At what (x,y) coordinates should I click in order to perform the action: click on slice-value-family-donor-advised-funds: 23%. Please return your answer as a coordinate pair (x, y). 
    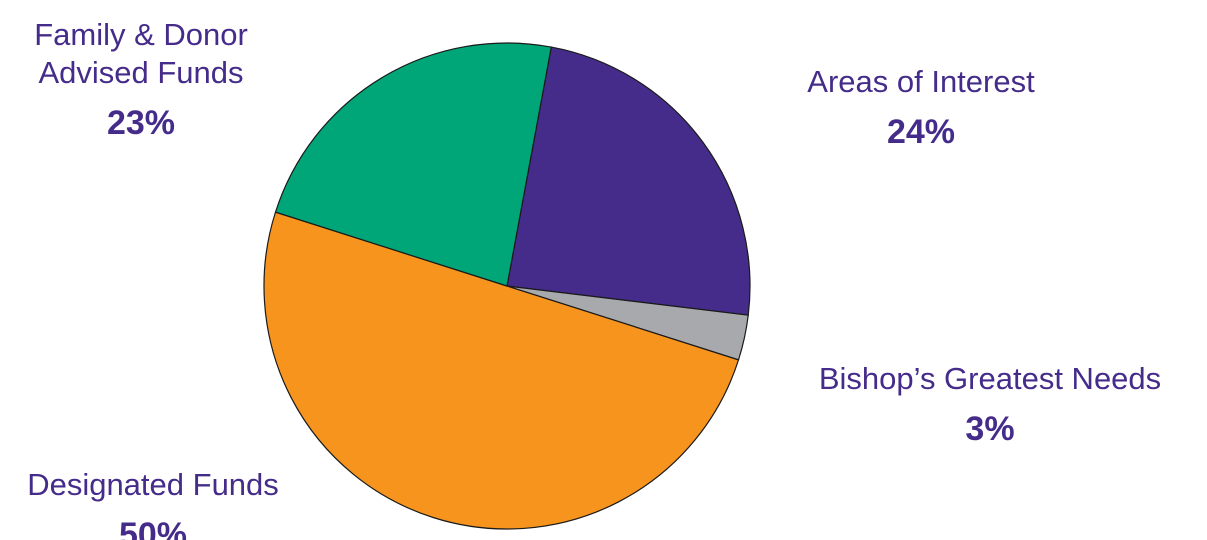
    Looking at the image, I should click on (141, 123).